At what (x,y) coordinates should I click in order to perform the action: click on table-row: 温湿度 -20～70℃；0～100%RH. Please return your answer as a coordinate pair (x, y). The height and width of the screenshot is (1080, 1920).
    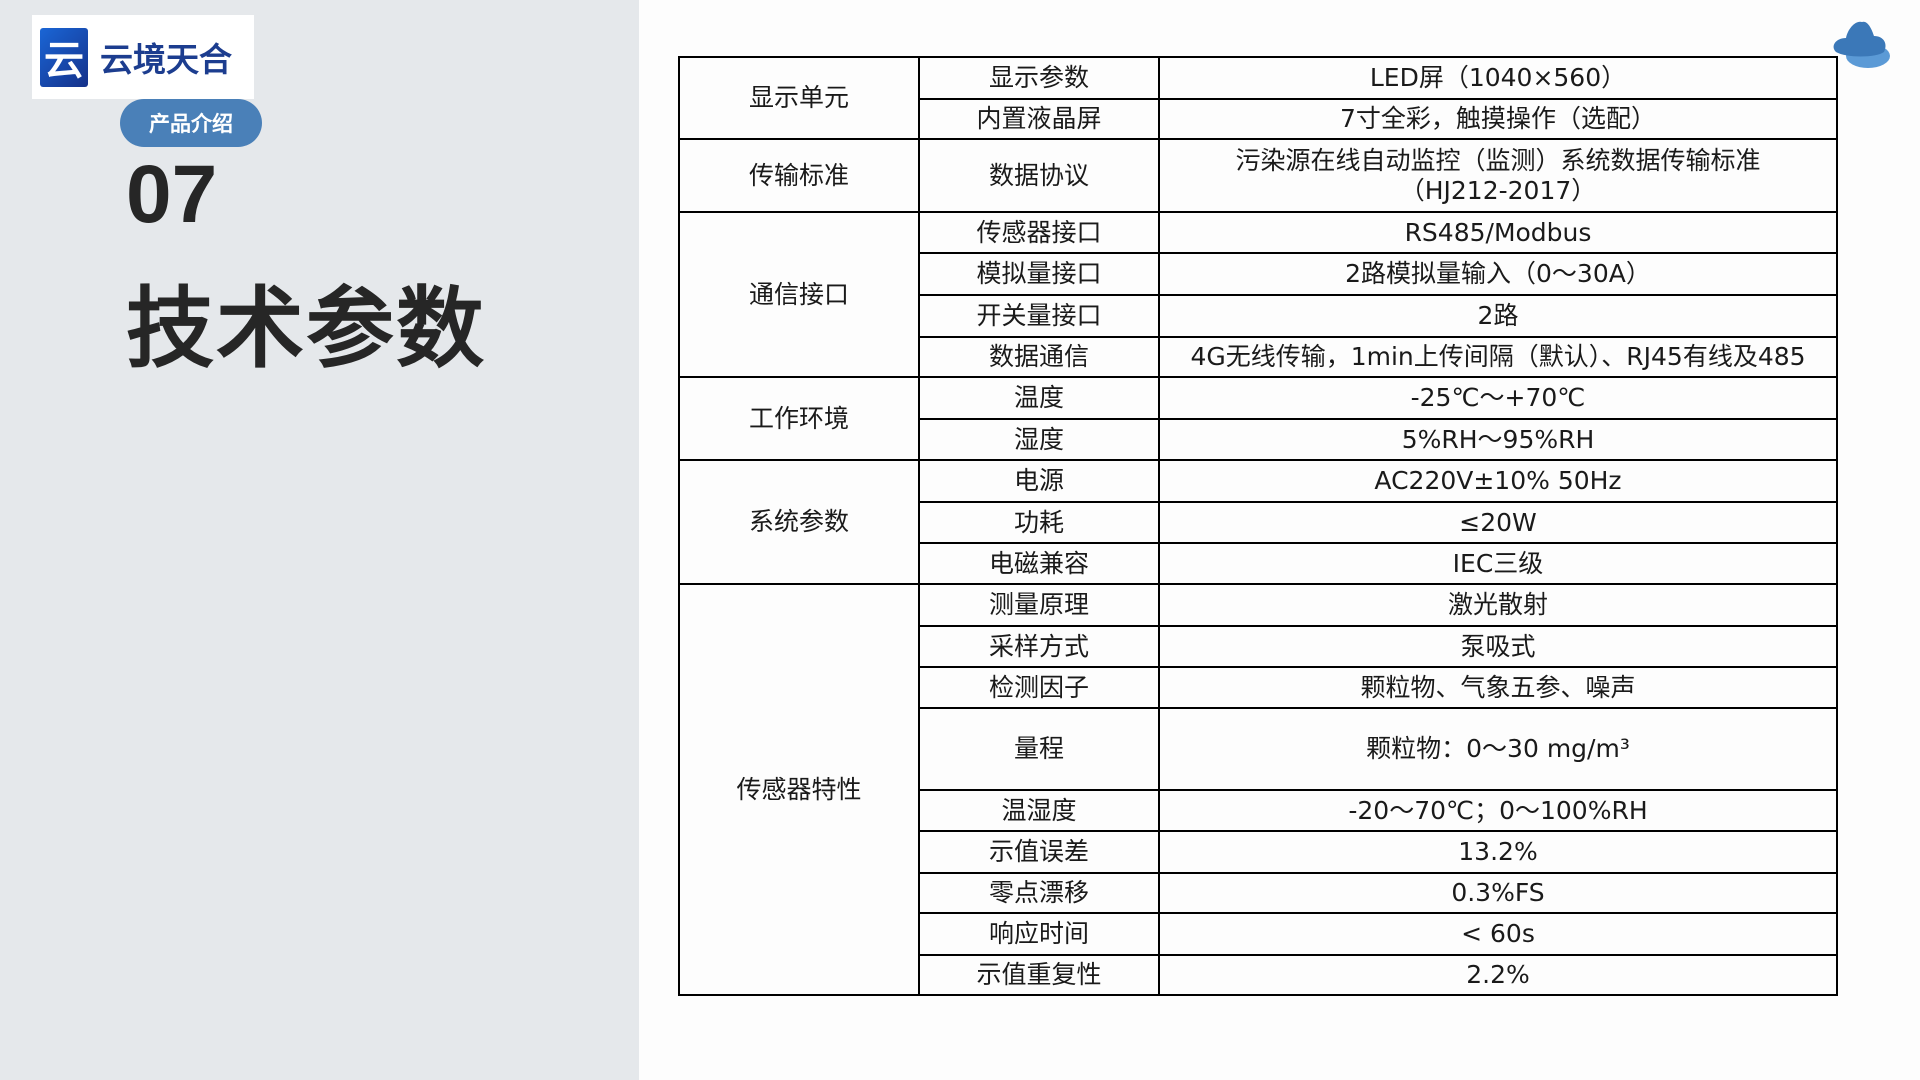
    Looking at the image, I should click on (1258, 810).